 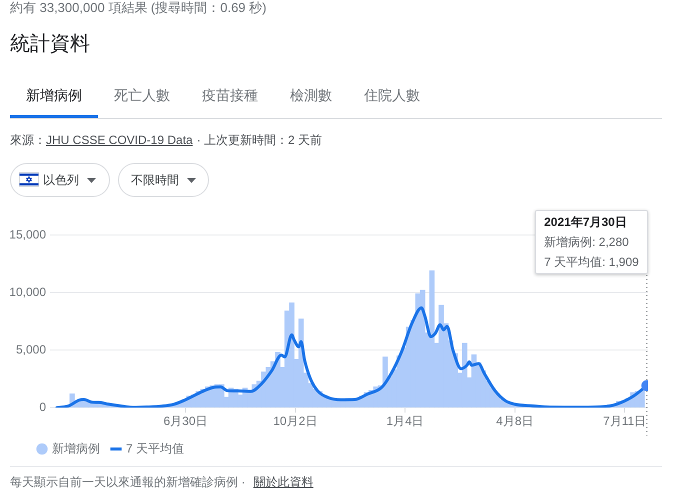 I want to click on text: 疫苗接種, so click(x=230, y=95).